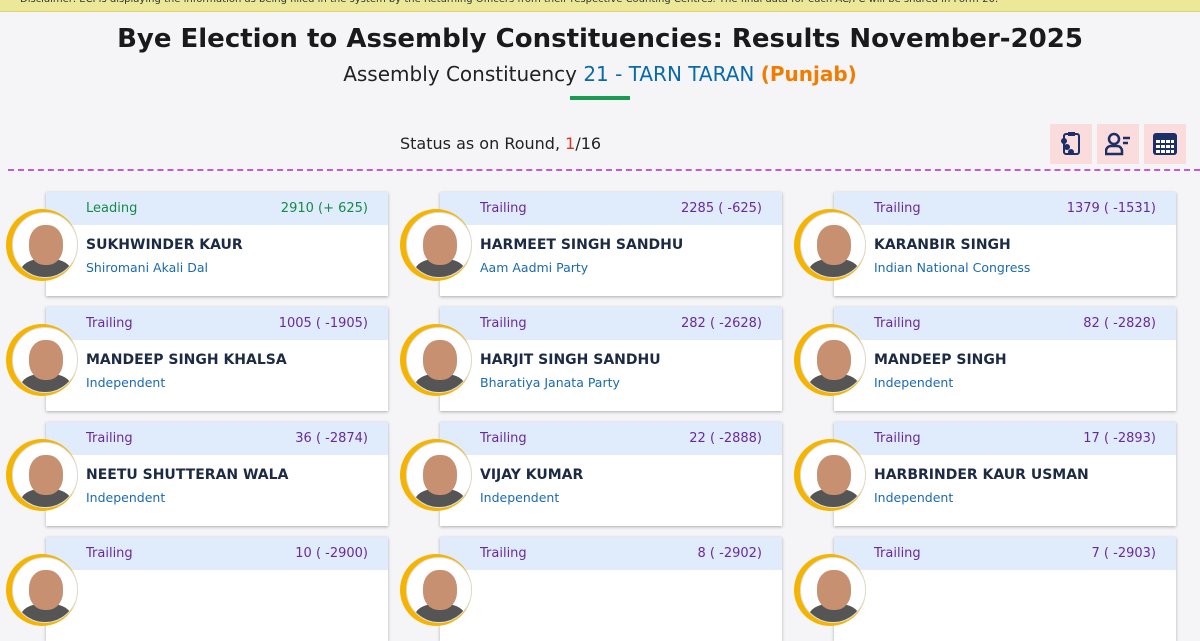 This screenshot has height=641, width=1200. What do you see at coordinates (331, 438) in the screenshot?
I see `candidate-votes: 36 ( -2874)` at bounding box center [331, 438].